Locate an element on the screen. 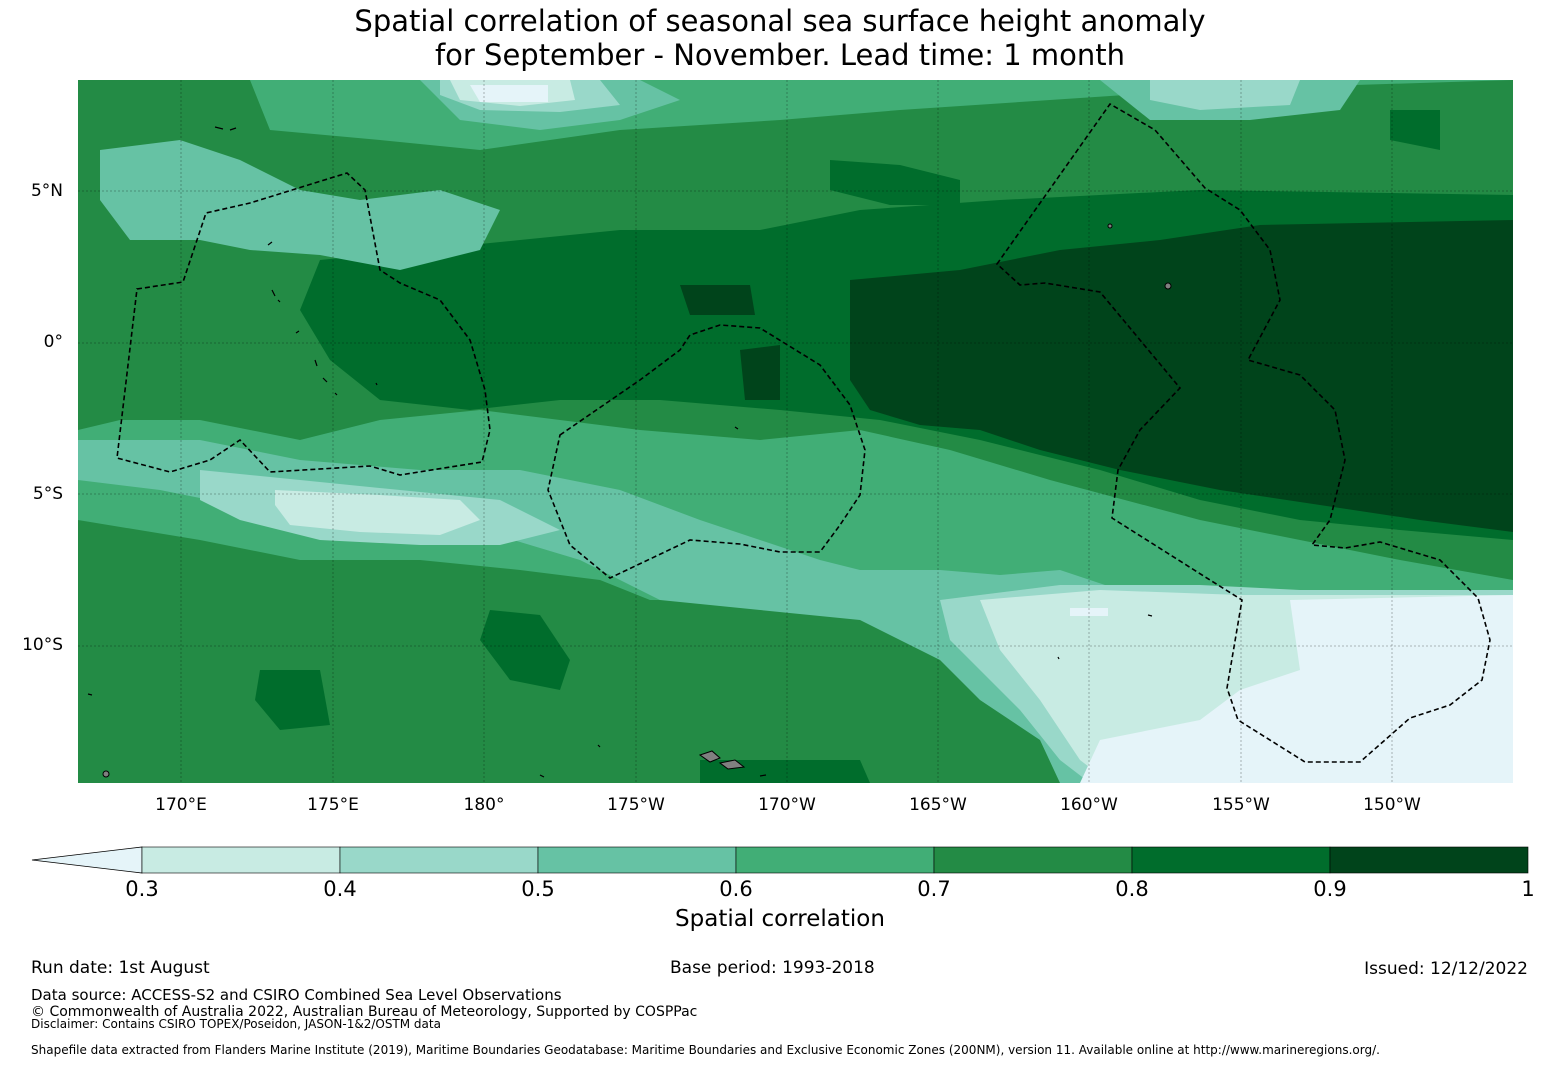 This screenshot has width=1560, height=1065. colorbar-tick-0.6: 0.6 is located at coordinates (736, 889).